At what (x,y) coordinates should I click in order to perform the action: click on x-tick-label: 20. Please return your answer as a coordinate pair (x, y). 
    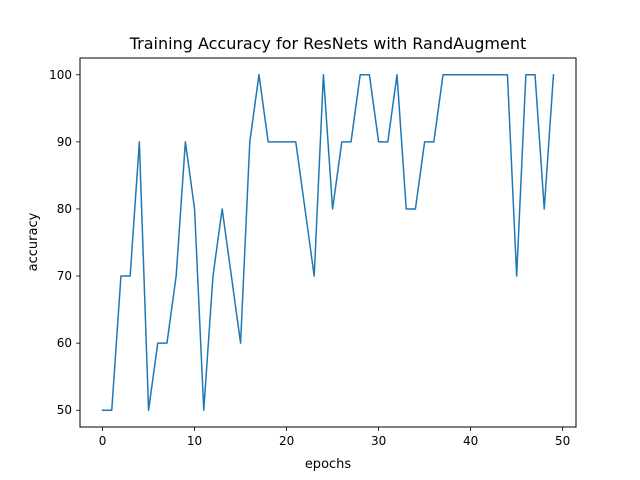
    Looking at the image, I should click on (286, 441).